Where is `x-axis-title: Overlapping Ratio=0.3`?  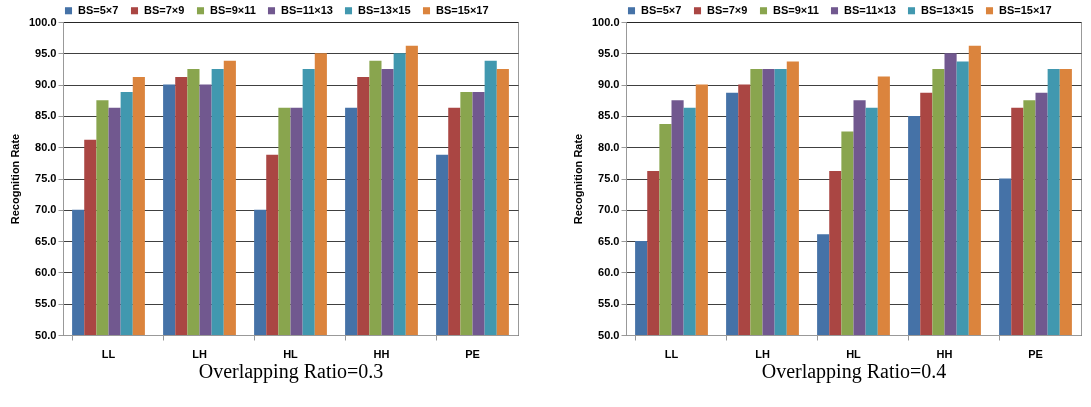
x-axis-title: Overlapping Ratio=0.3 is located at coordinates (291, 371).